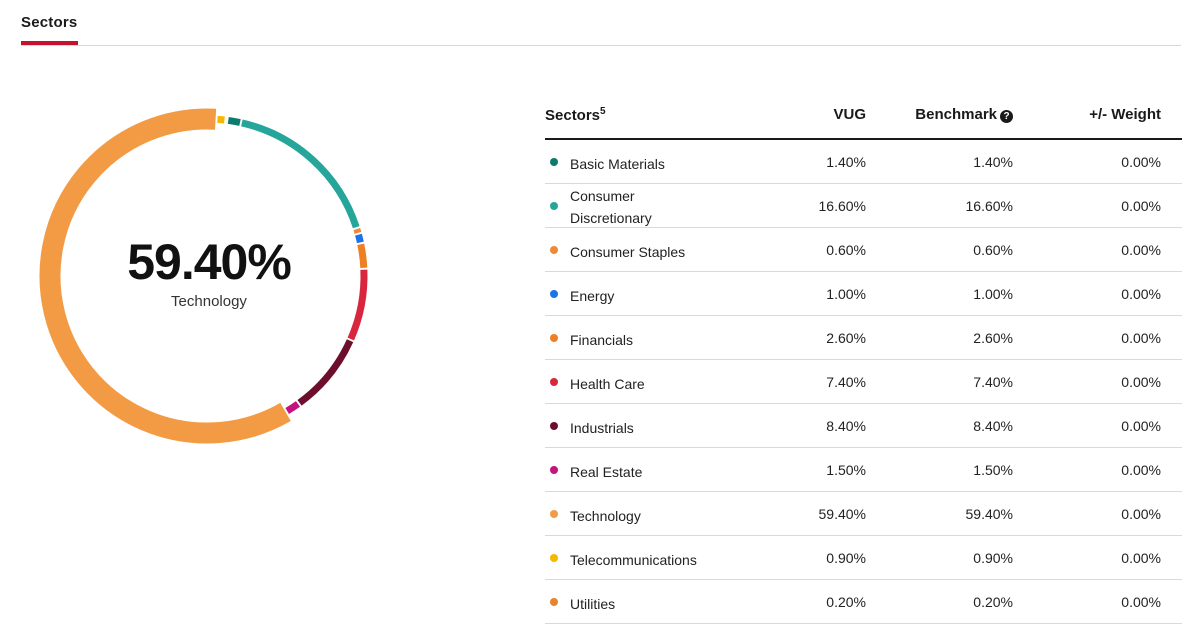 This screenshot has width=1197, height=635. What do you see at coordinates (234, 121) in the screenshot?
I see `donut-segment-basic-materials` at bounding box center [234, 121].